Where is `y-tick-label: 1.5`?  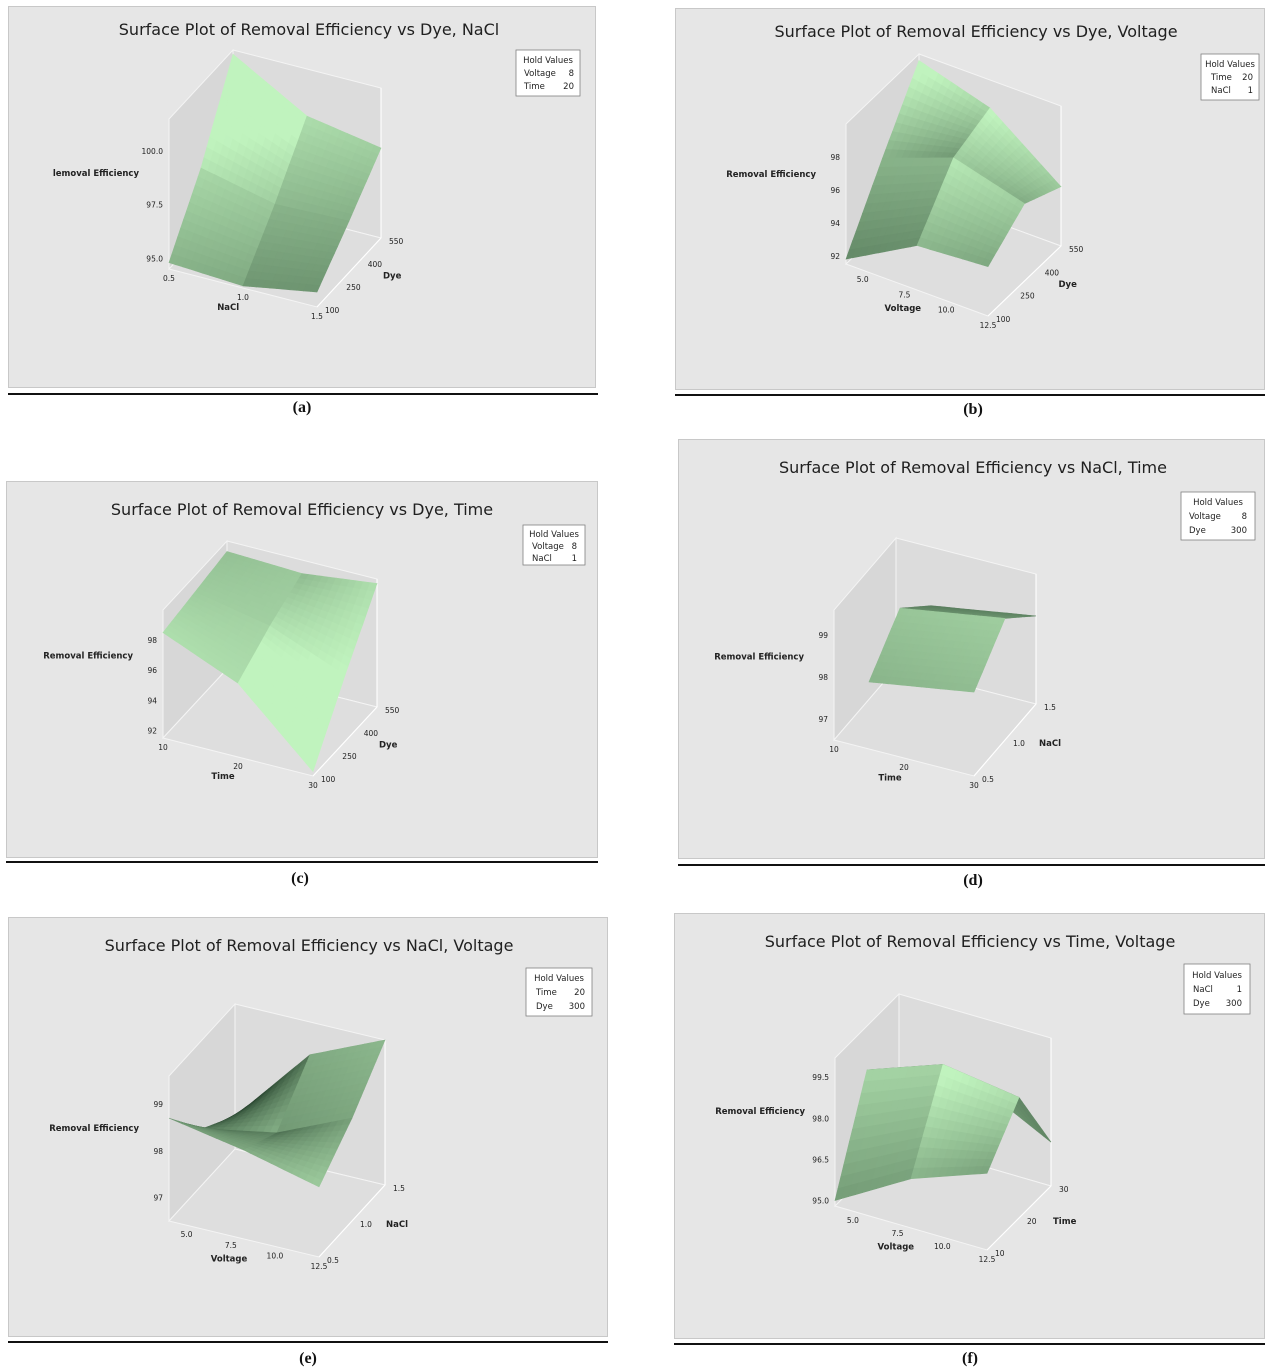 y-tick-label: 1.5 is located at coordinates (1050, 707).